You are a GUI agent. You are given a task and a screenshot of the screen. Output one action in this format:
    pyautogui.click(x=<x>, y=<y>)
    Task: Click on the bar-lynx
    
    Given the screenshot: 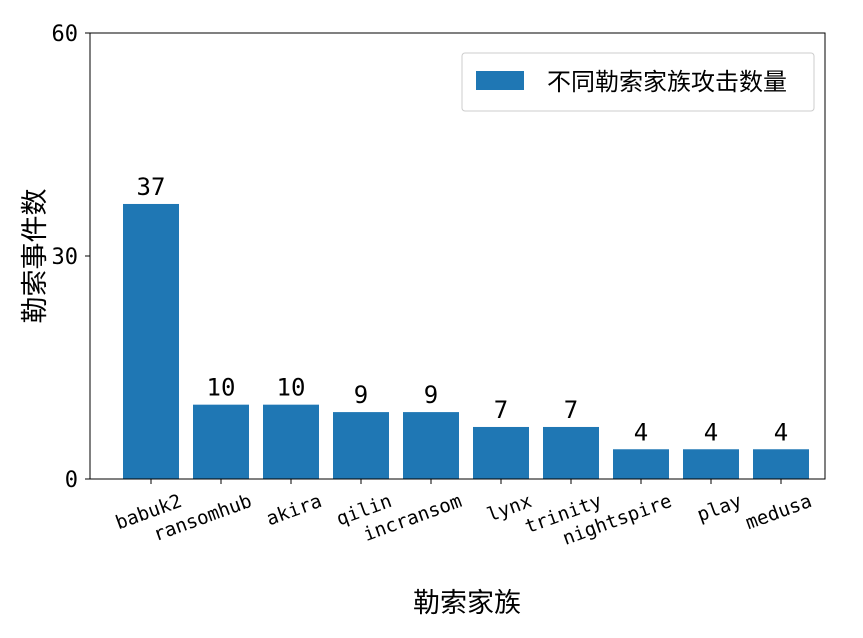 What is the action you would take?
    pyautogui.click(x=501, y=453)
    